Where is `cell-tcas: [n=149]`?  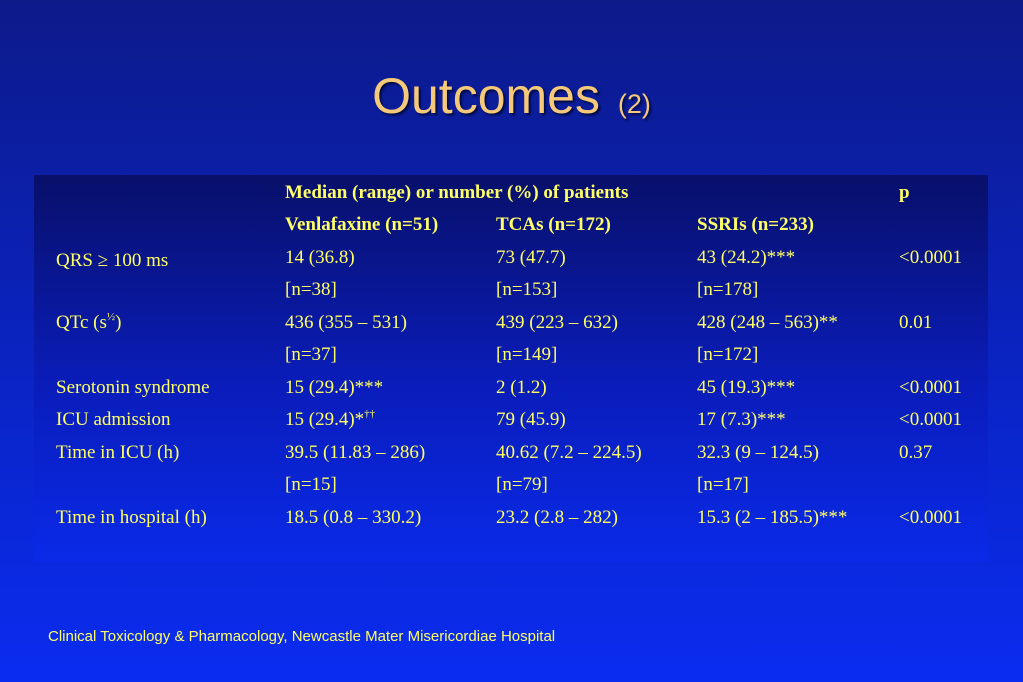
cell-tcas: [n=149] is located at coordinates (527, 354).